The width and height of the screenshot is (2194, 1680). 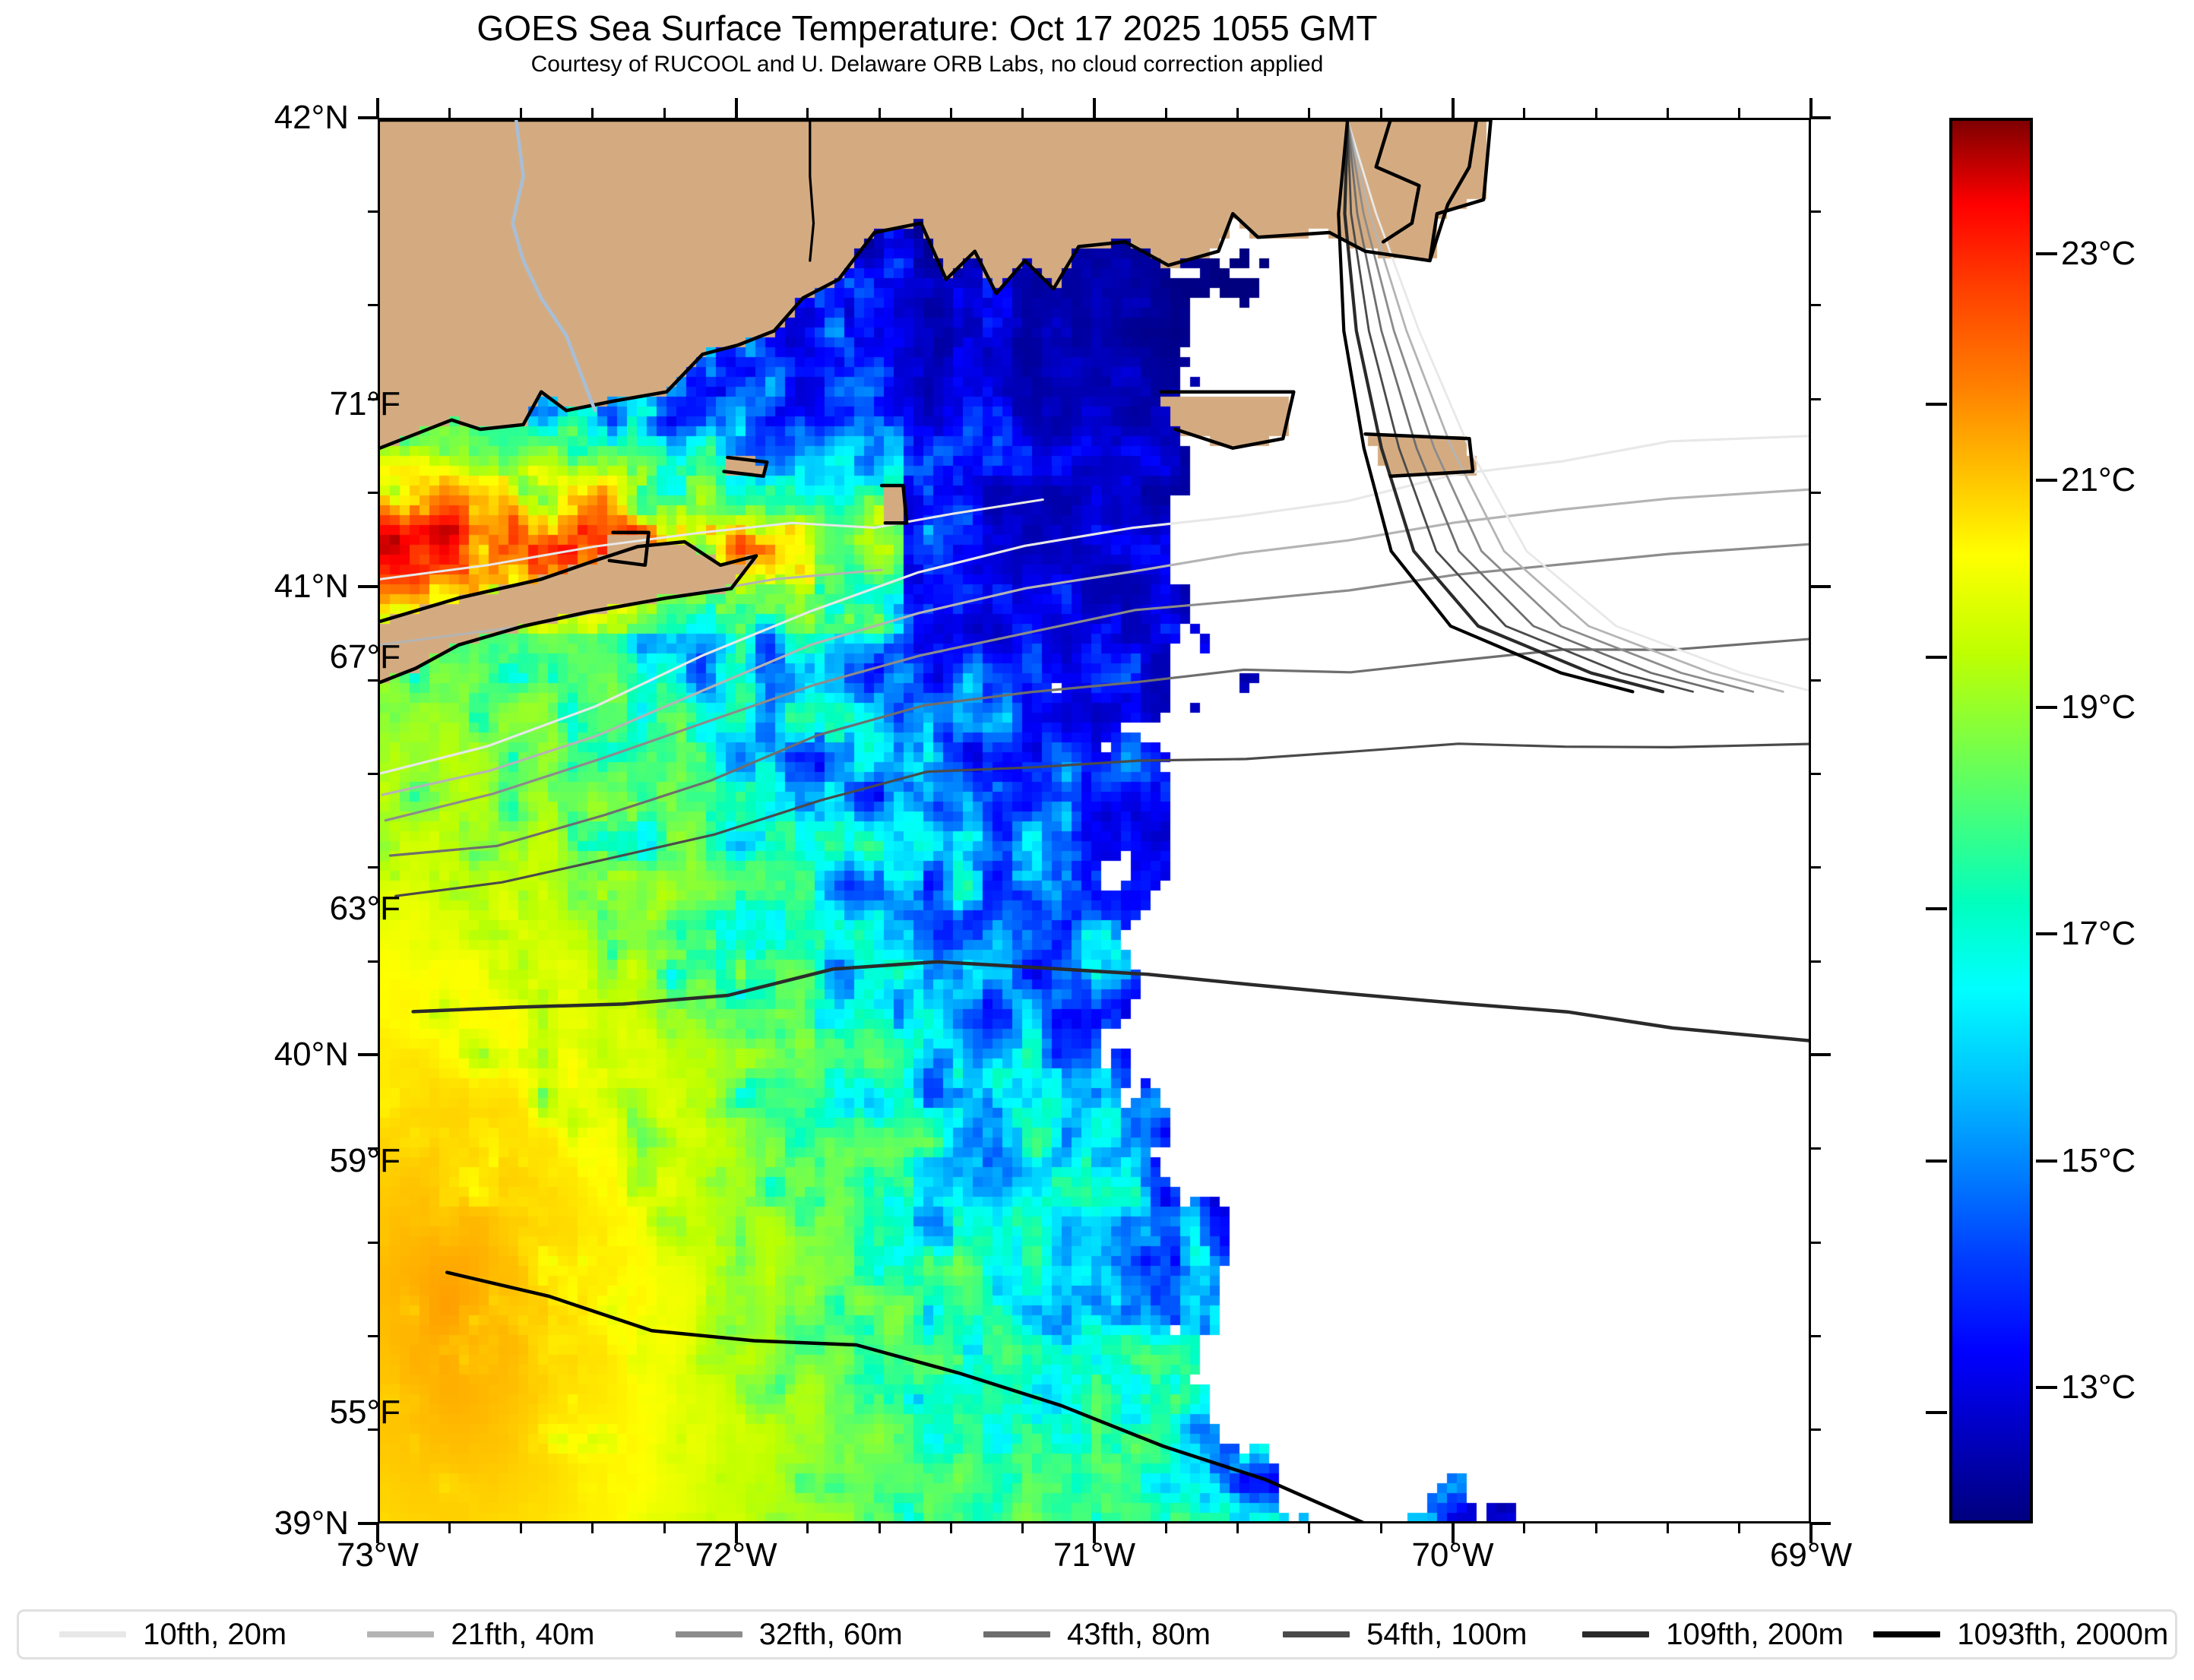 What do you see at coordinates (2098, 1387) in the screenshot?
I see `colorbar-celsius-label: 13°C` at bounding box center [2098, 1387].